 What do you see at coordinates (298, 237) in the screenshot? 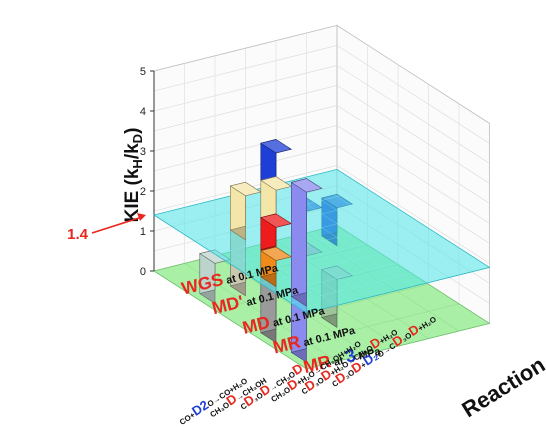
I see `bar-face-side` at bounding box center [298, 237].